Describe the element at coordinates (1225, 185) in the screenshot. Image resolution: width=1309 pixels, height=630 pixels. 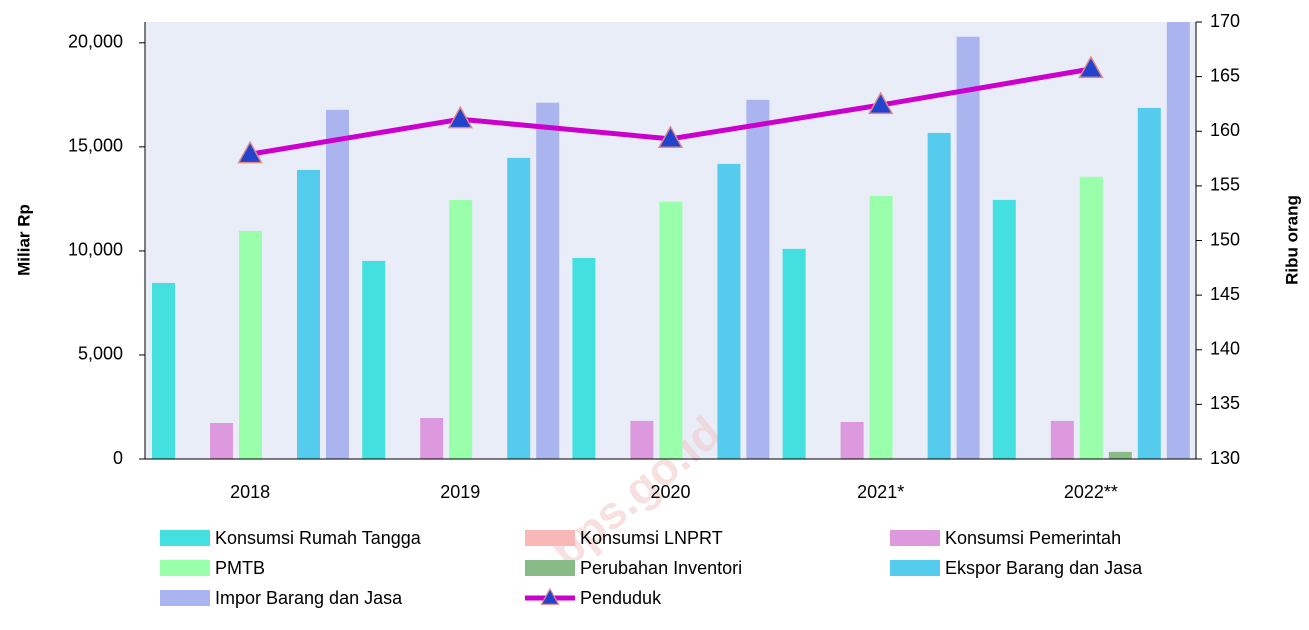
I see `y2-tick-label: 155` at that location.